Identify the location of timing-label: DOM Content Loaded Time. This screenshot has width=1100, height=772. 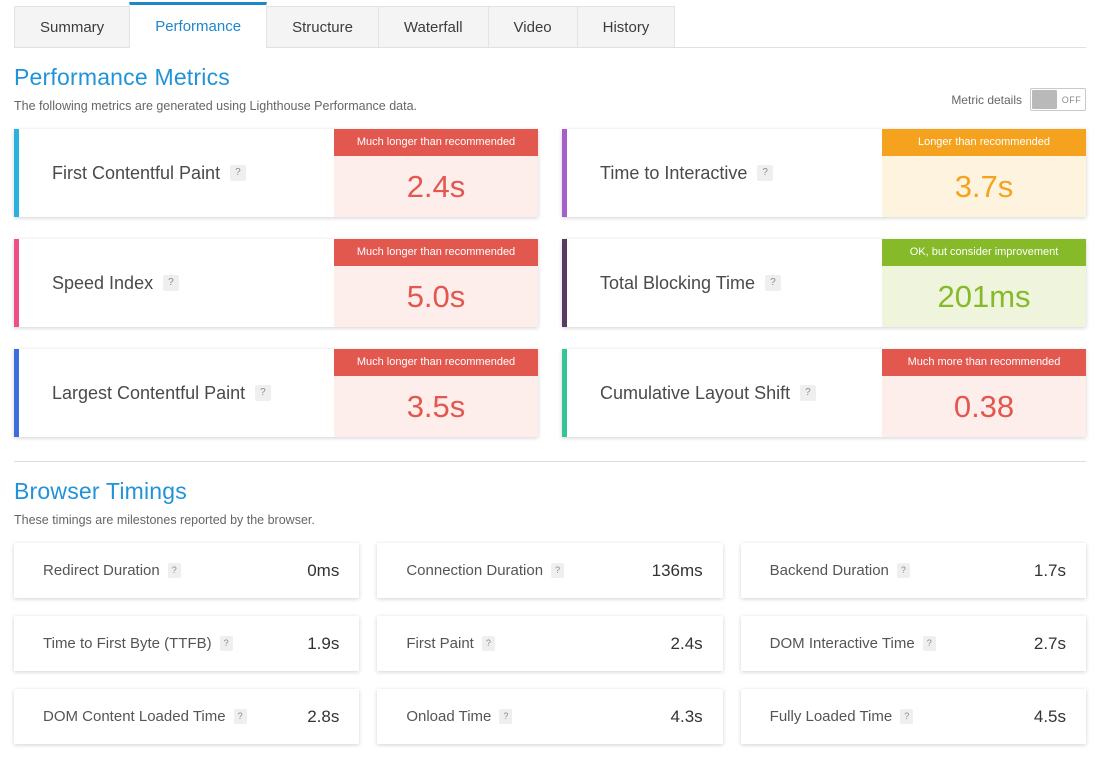
(134, 716).